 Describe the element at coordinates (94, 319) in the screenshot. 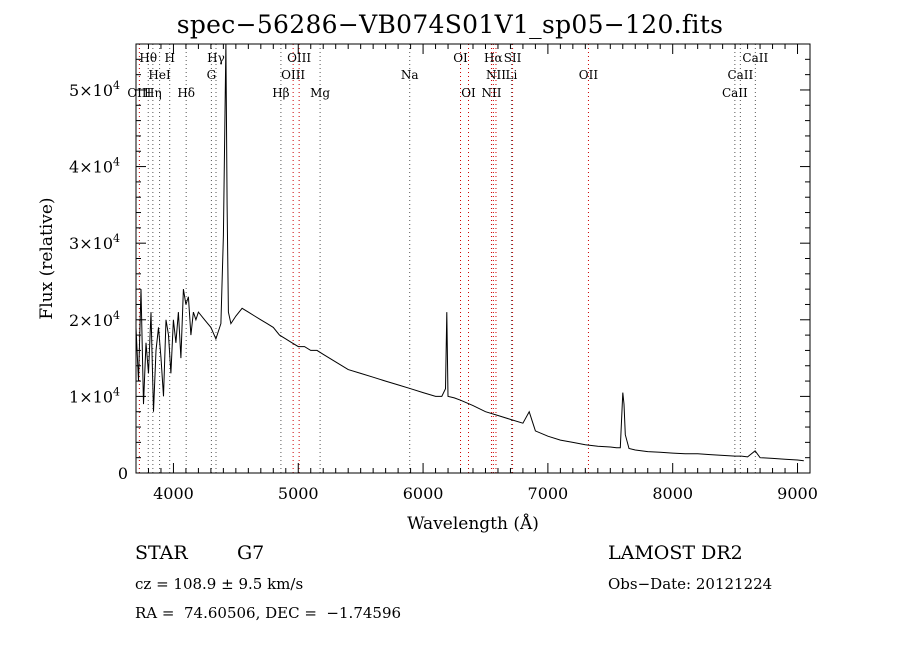

I see `y-tick-label-2: 2×10⁴` at that location.